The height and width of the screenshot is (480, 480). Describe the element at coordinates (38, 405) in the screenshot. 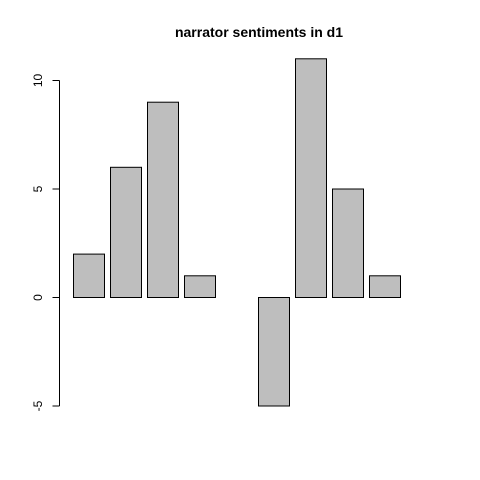

I see `y-tick-label: -5` at that location.